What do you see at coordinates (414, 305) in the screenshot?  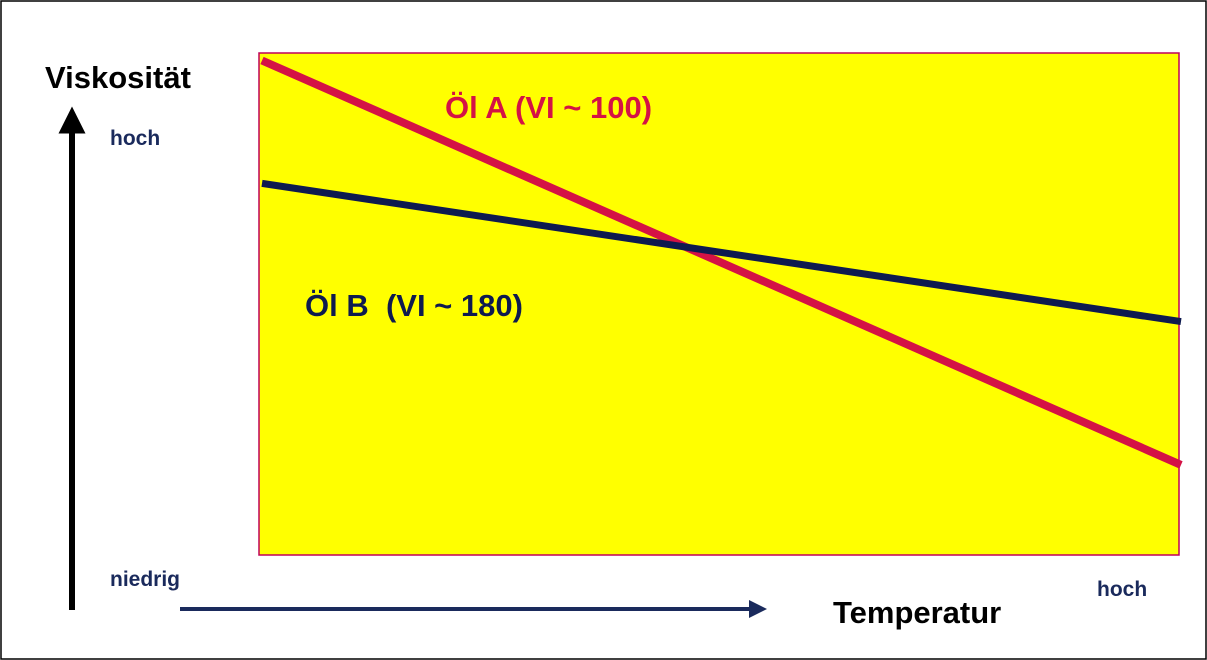 I see `series-label-oil-b: Öl B (VI ~ 180)` at bounding box center [414, 305].